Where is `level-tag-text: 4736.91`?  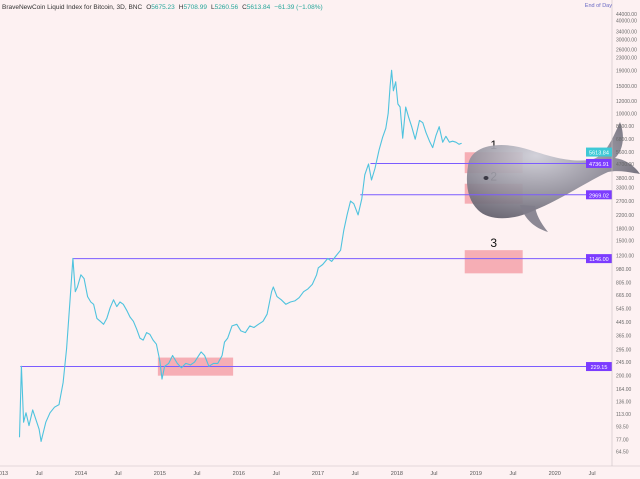 level-tag-text: 4736.91 is located at coordinates (599, 165).